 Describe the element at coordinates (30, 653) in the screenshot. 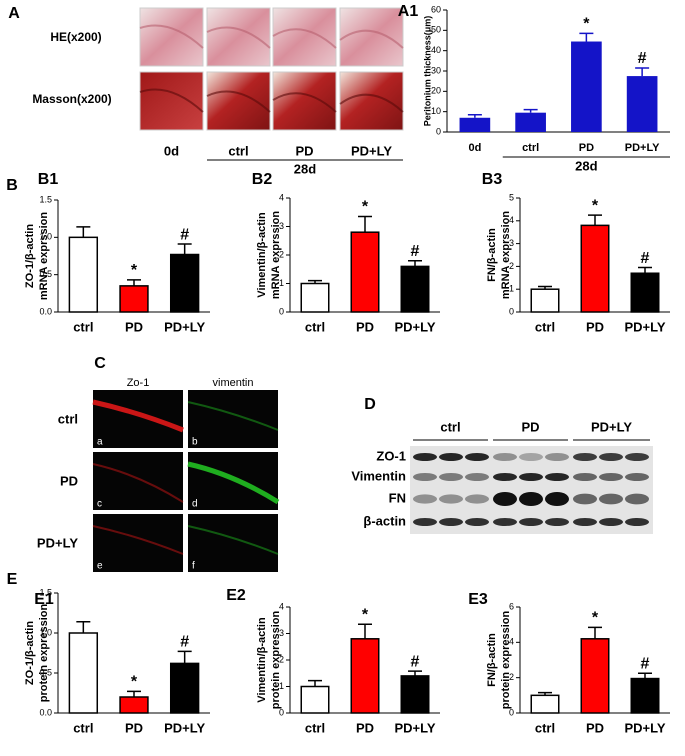

I see `y-axis-label: ZO-1/β-actin` at that location.